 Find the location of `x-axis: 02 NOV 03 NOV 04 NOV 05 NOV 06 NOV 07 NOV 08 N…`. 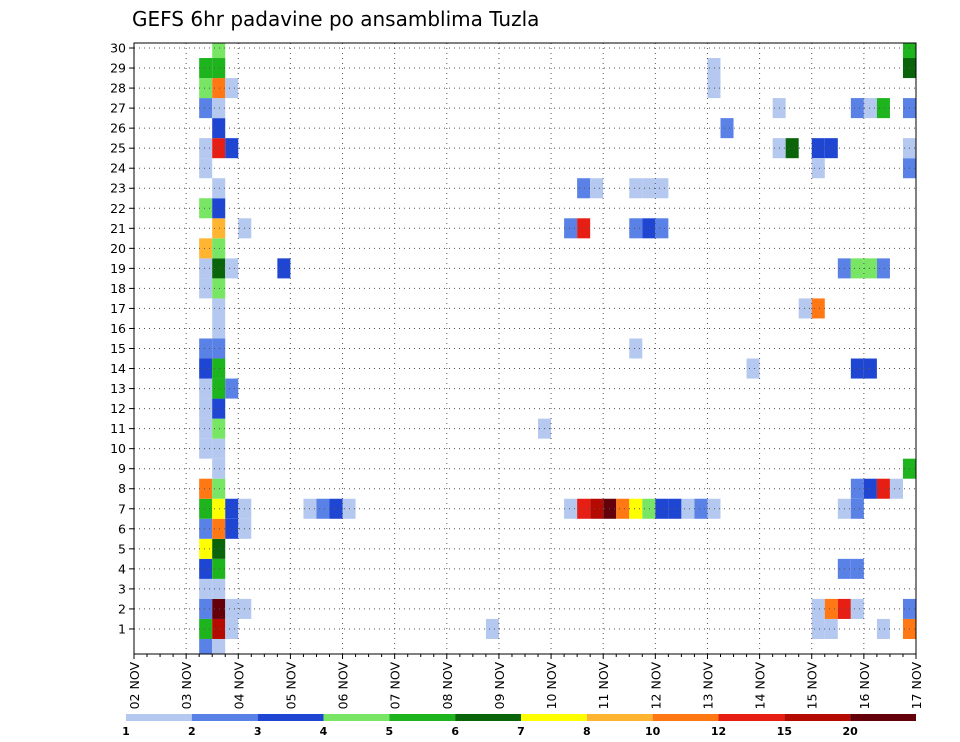

x-axis: 02 NOV 03 NOV 04 NOV 05 NOV 06 NOV 07 NOV 08 N… is located at coordinates (525, 681).